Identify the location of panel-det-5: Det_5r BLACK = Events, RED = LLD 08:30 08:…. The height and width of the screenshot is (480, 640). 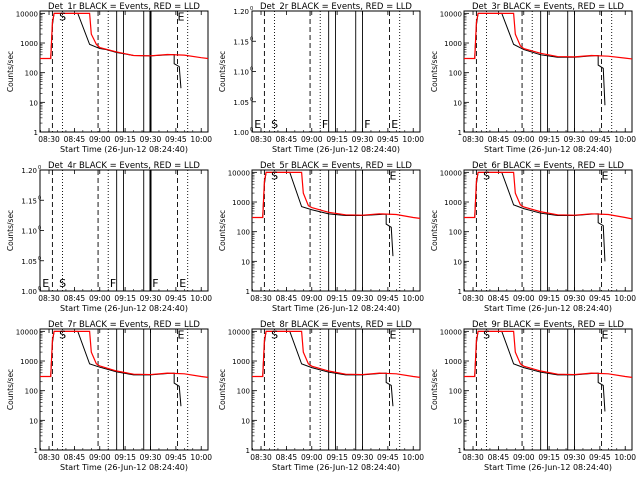
(321, 237).